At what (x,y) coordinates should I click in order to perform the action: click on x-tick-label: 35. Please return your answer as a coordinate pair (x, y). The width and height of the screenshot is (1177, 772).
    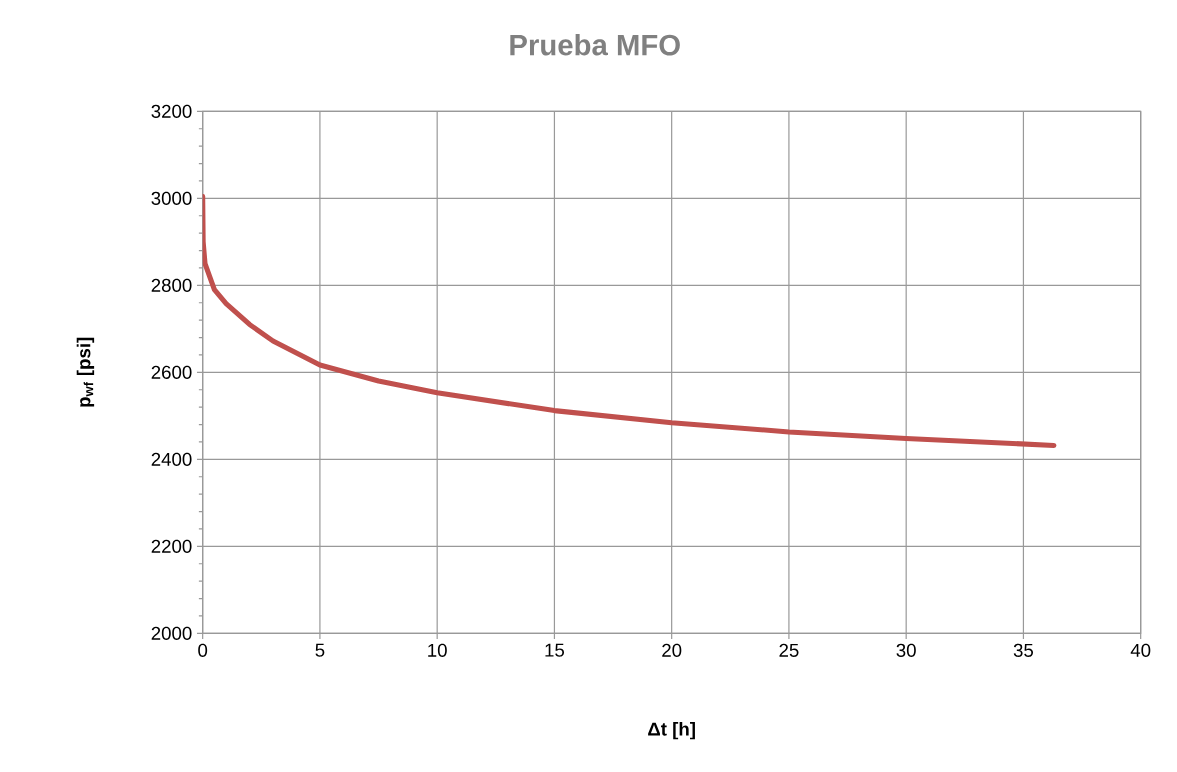
    Looking at the image, I should click on (1023, 650).